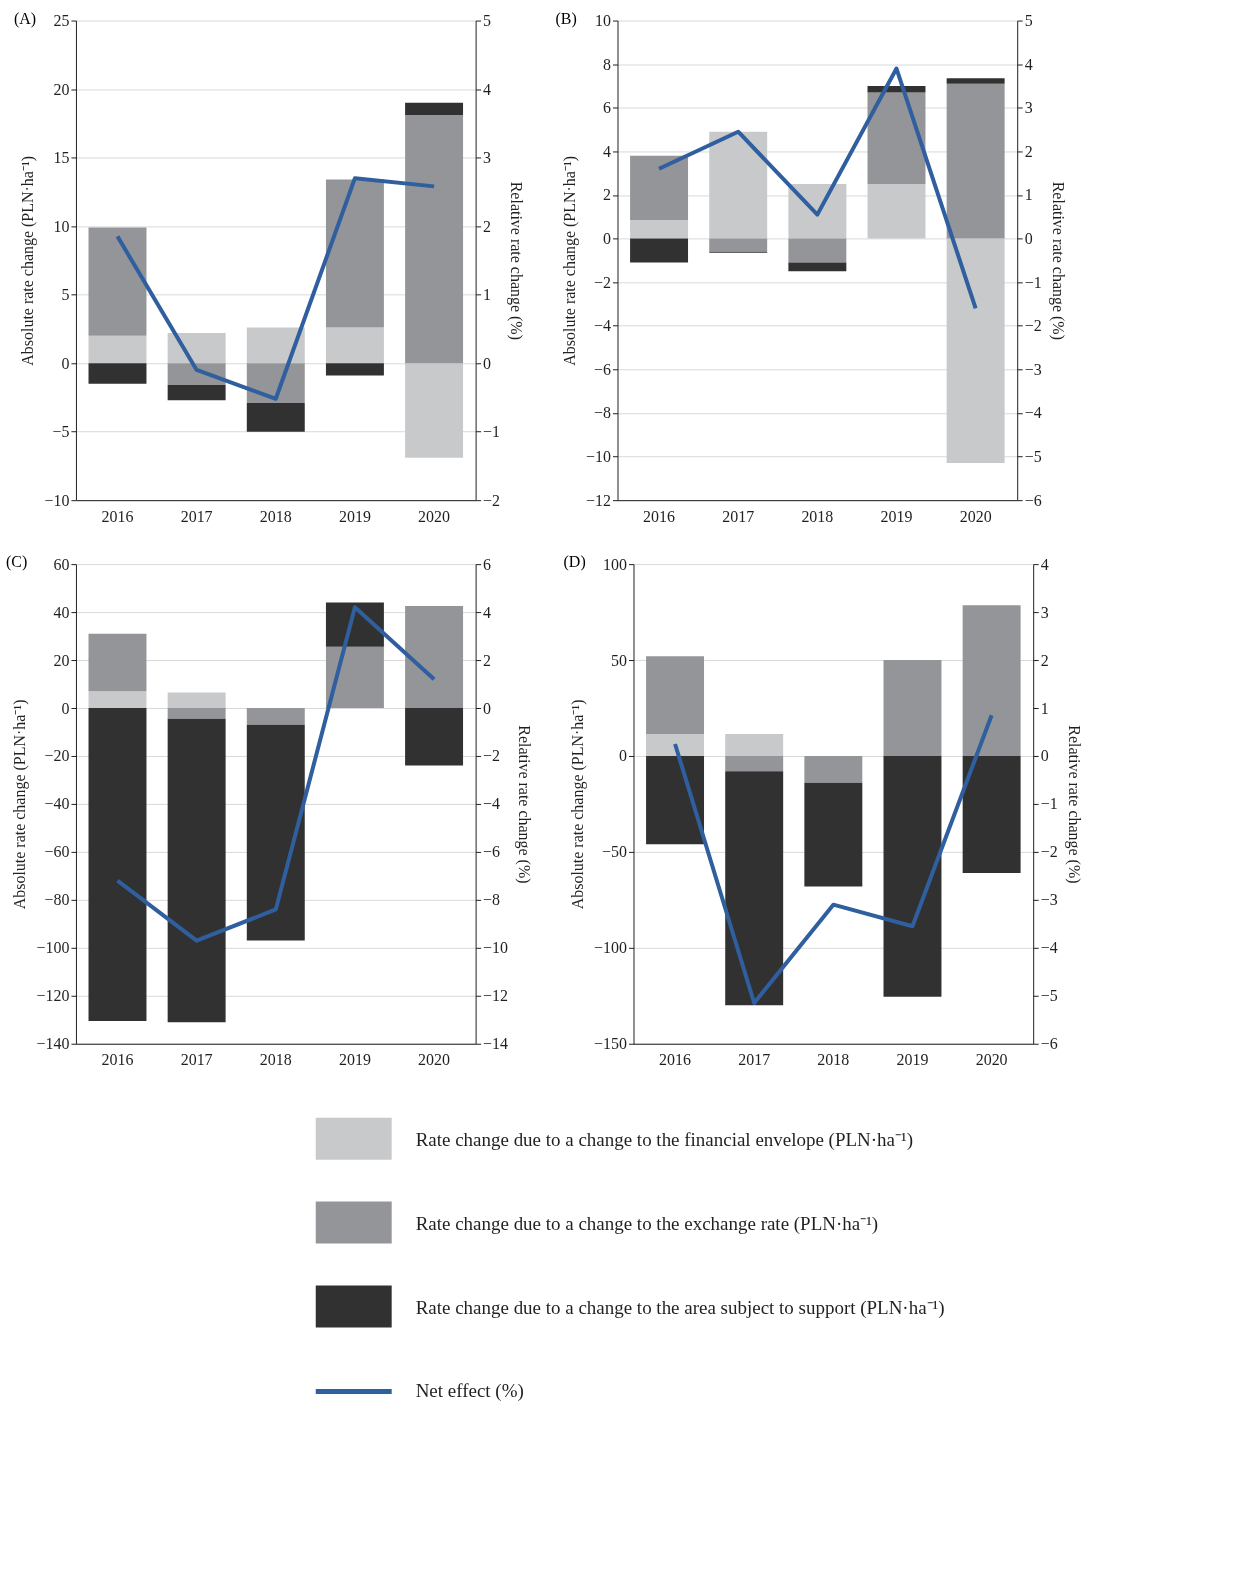  I want to click on y-tick-label: 15, so click(61, 158).